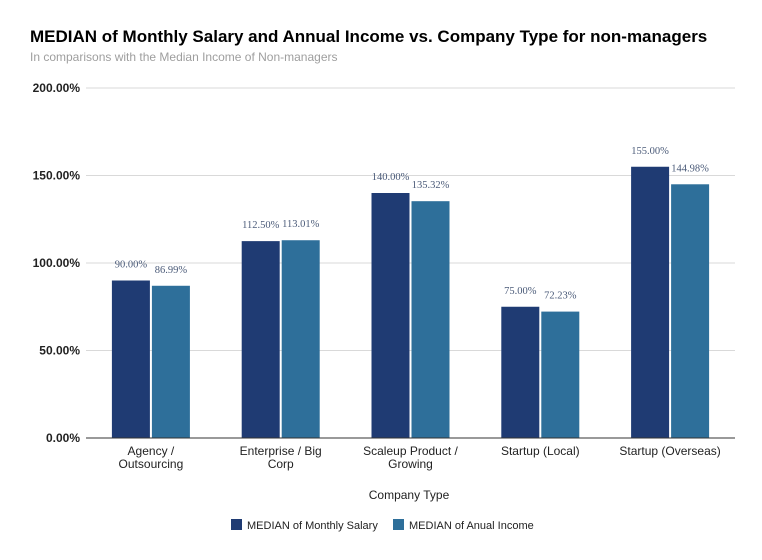 The width and height of the screenshot is (762, 560). I want to click on data-label: 86.99%, so click(171, 270).